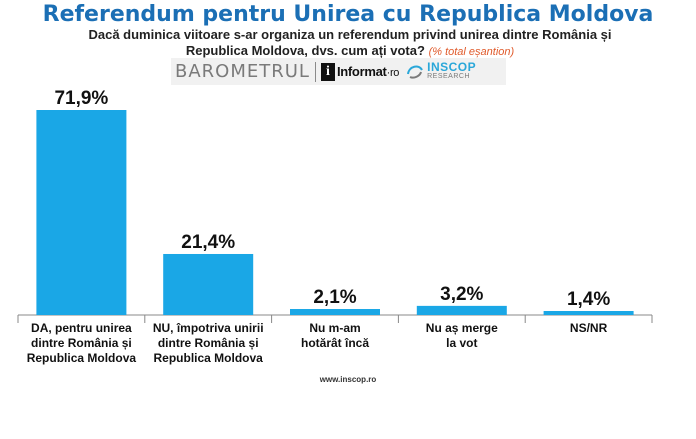 The height and width of the screenshot is (439, 696). What do you see at coordinates (449, 76) in the screenshot?
I see `inscop-subtitle: RESEARCH` at bounding box center [449, 76].